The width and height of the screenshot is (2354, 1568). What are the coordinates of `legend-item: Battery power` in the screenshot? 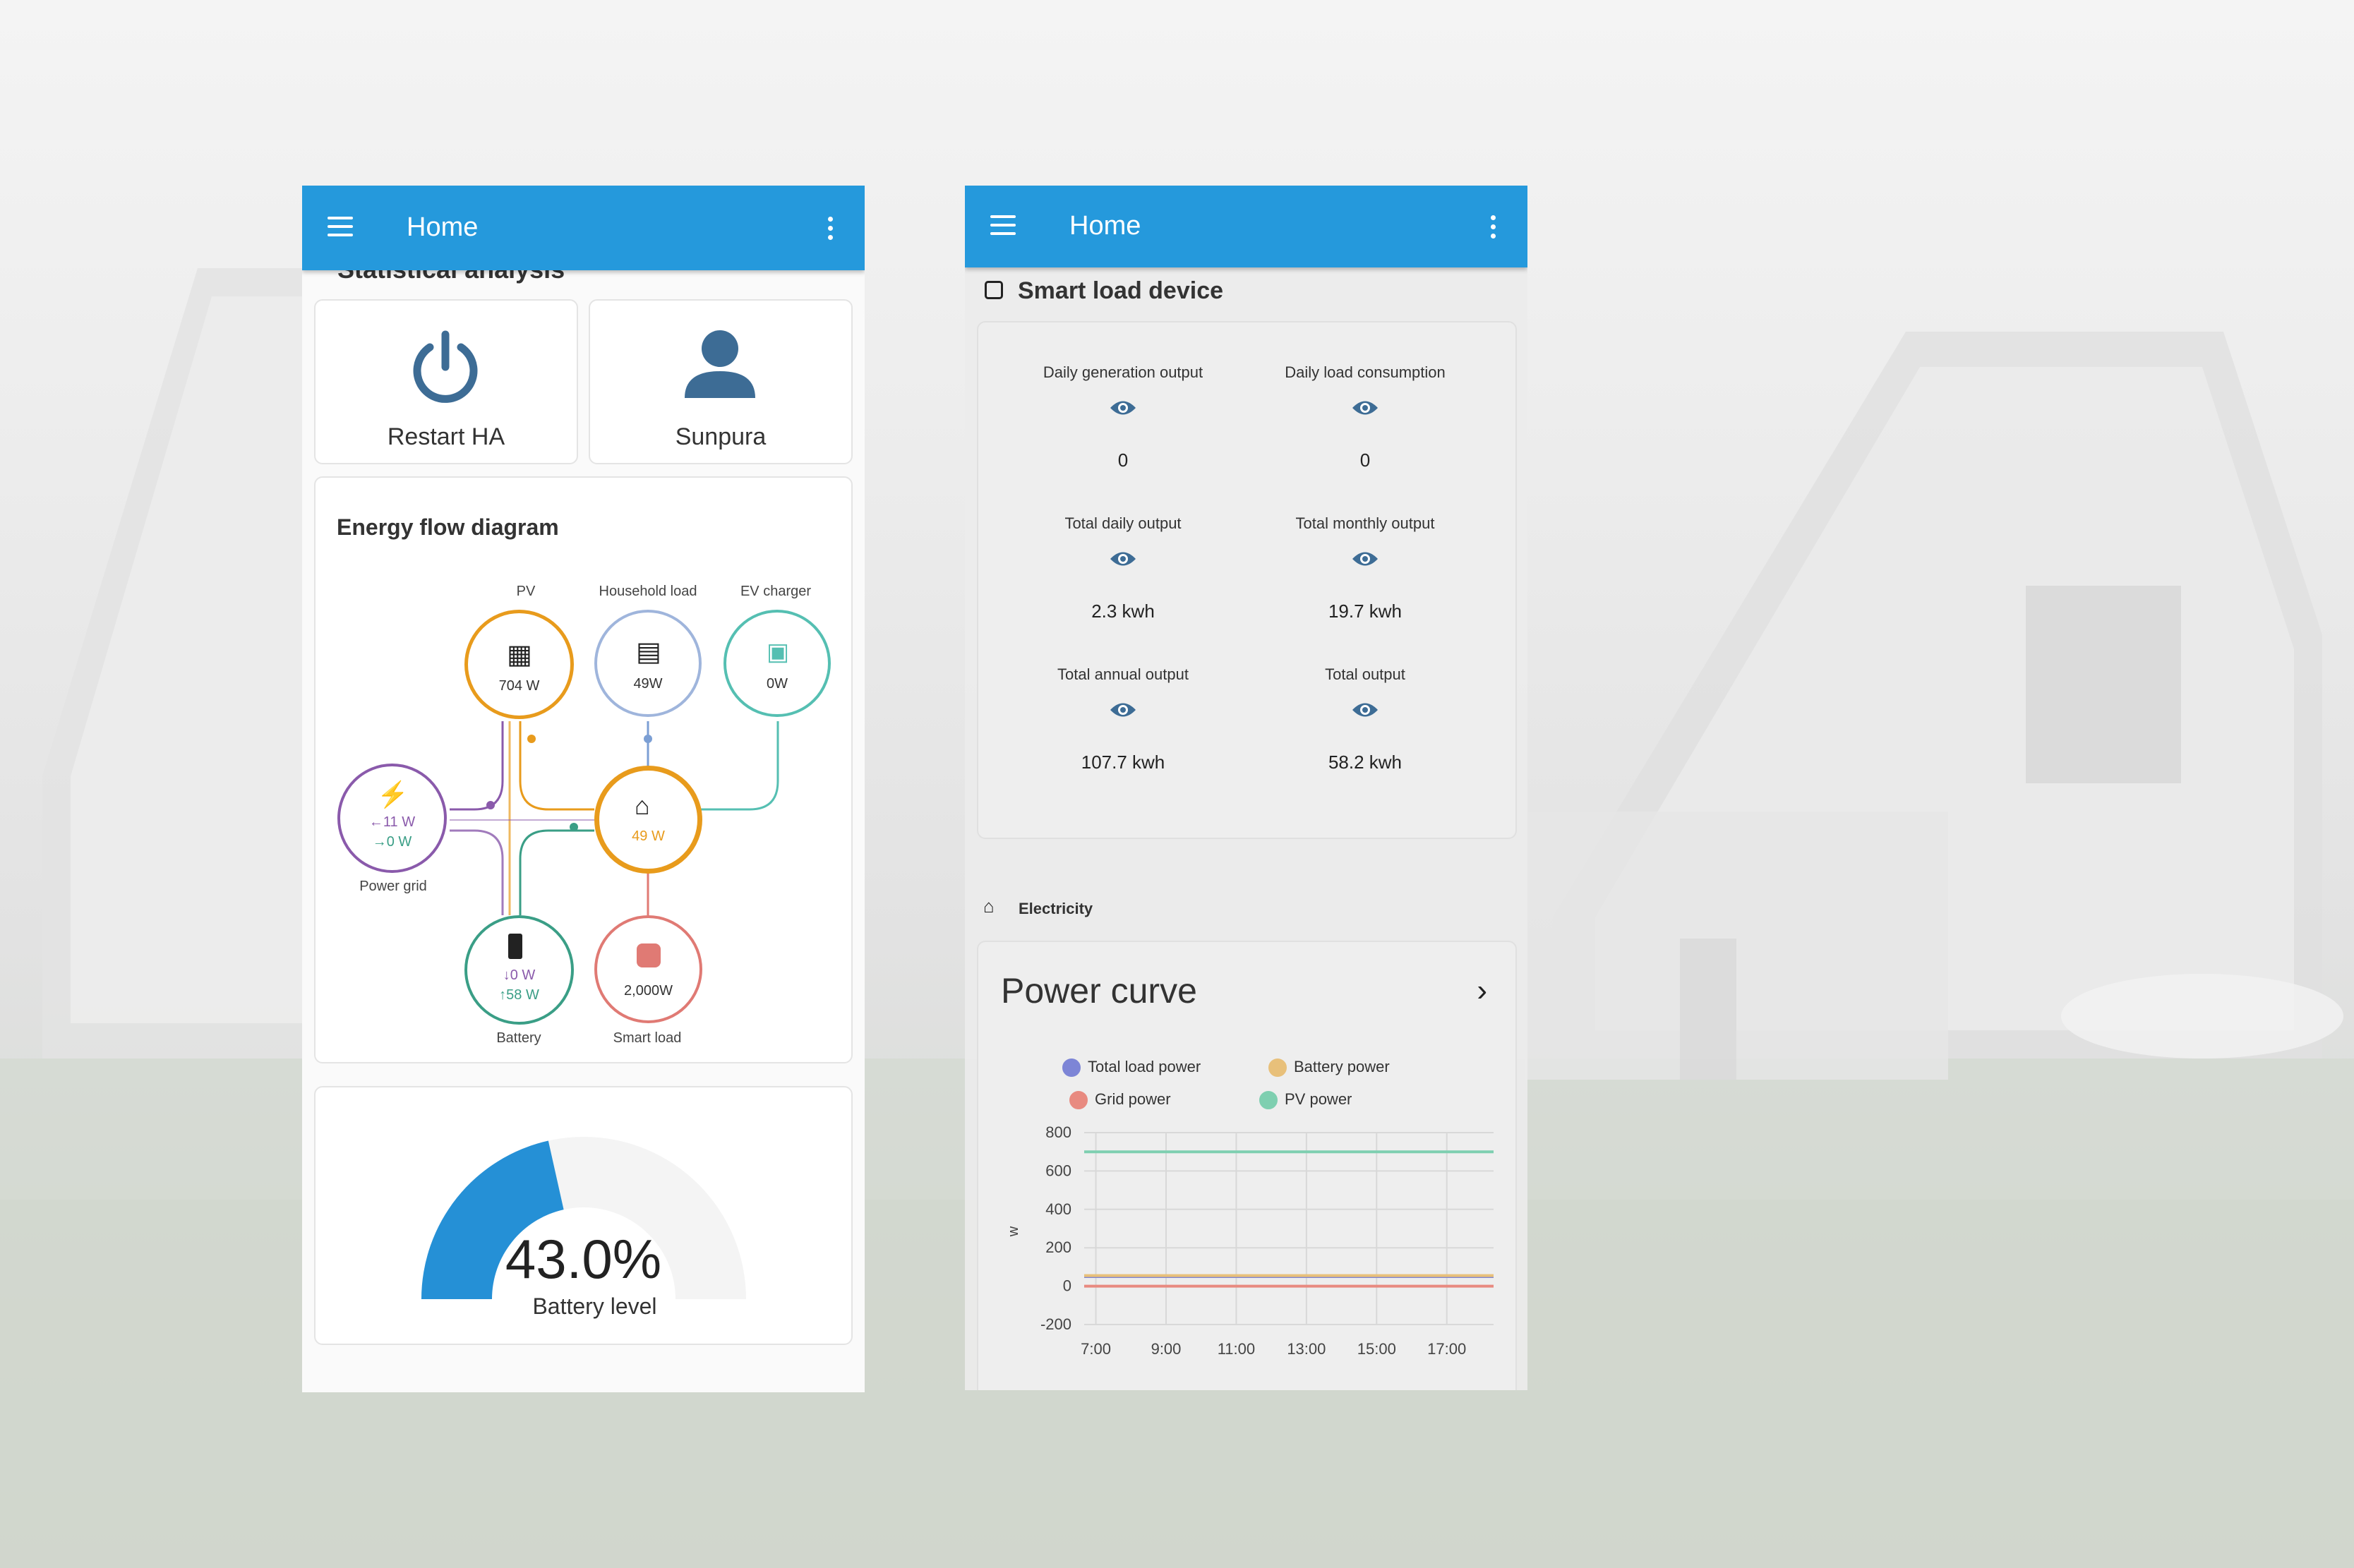 It's located at (1329, 1068).